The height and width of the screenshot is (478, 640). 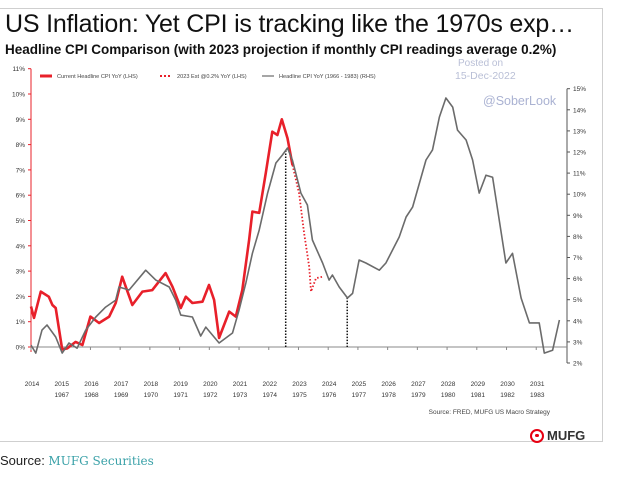 I want to click on x2-axis-tick-label: 1981, so click(x=478, y=395).